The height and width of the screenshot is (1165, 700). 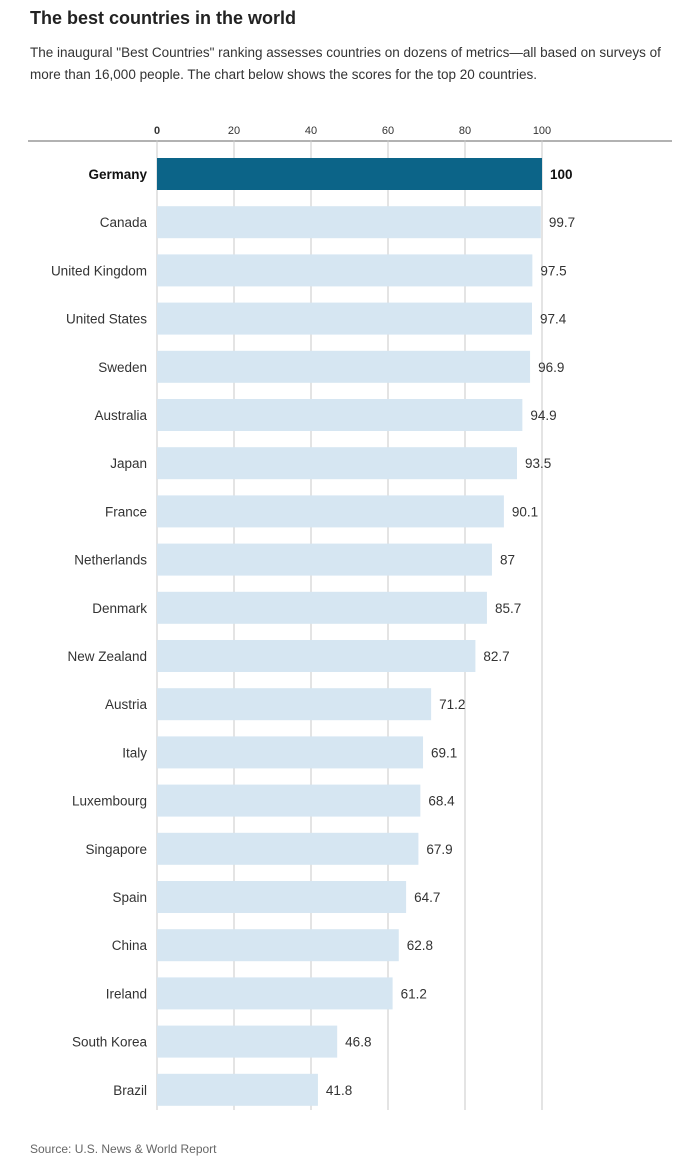 What do you see at coordinates (553, 319) in the screenshot?
I see `value-label: 97.4` at bounding box center [553, 319].